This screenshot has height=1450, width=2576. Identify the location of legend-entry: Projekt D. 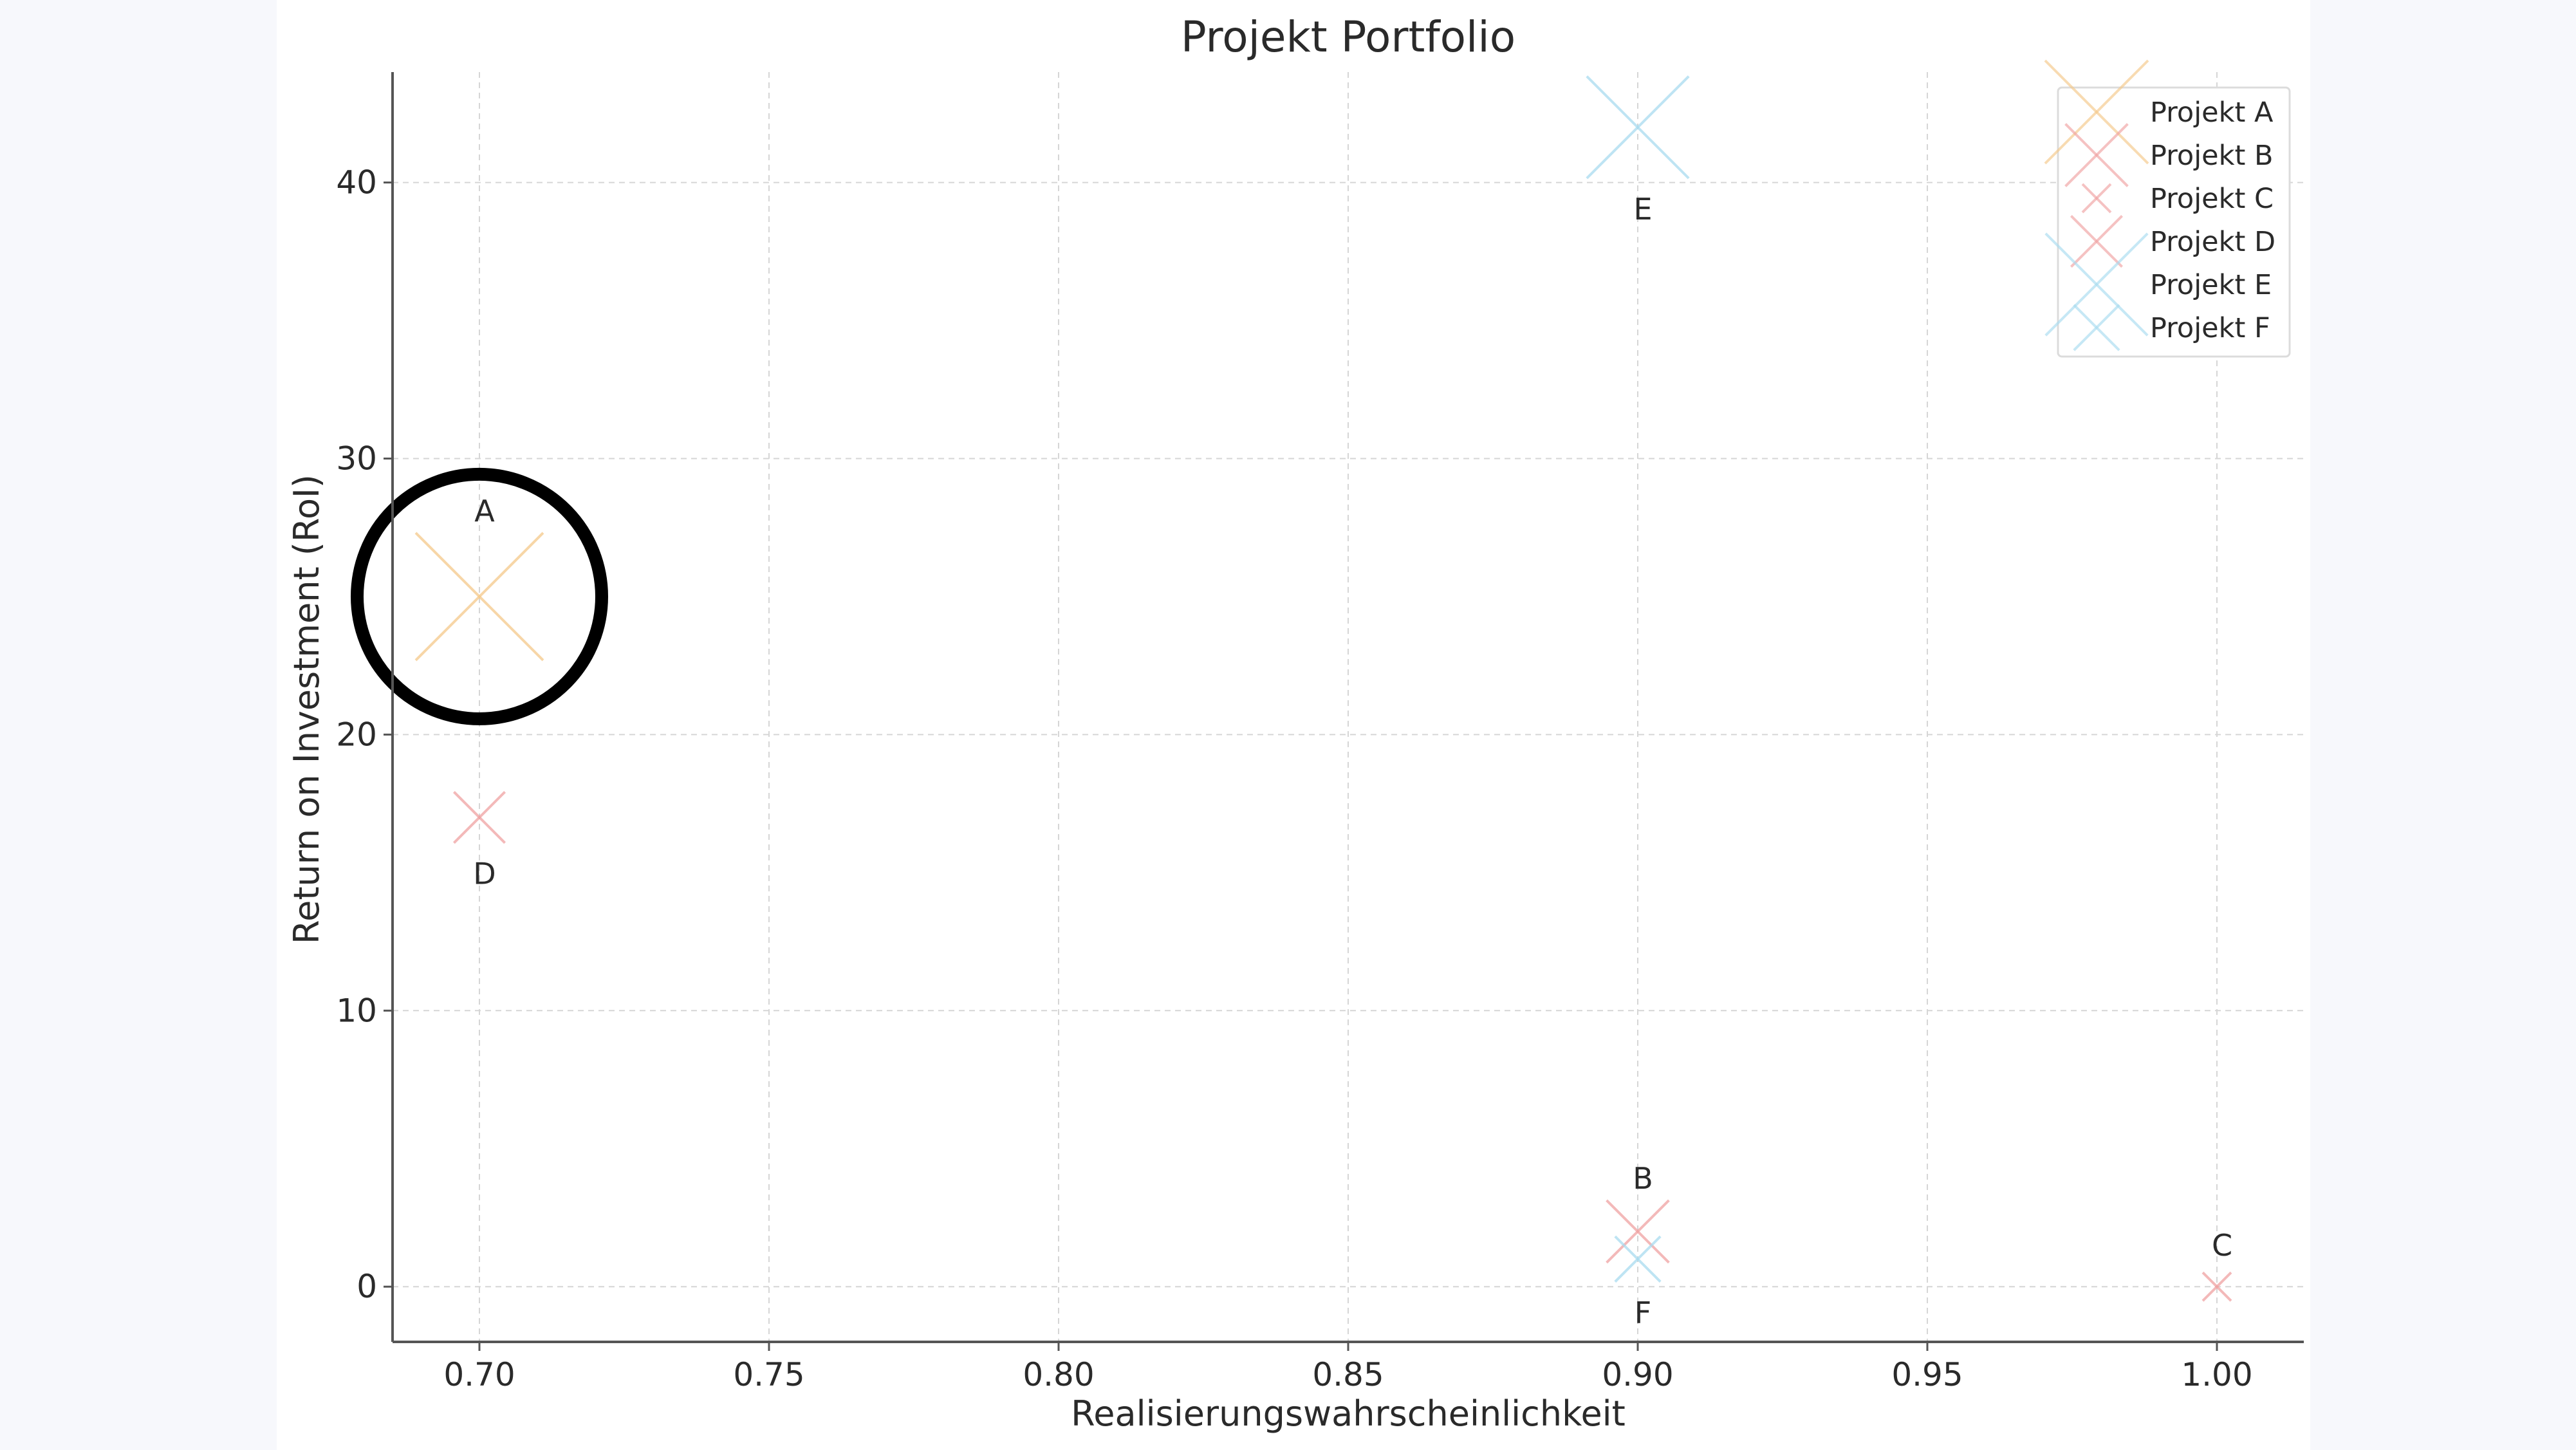
(2212, 242).